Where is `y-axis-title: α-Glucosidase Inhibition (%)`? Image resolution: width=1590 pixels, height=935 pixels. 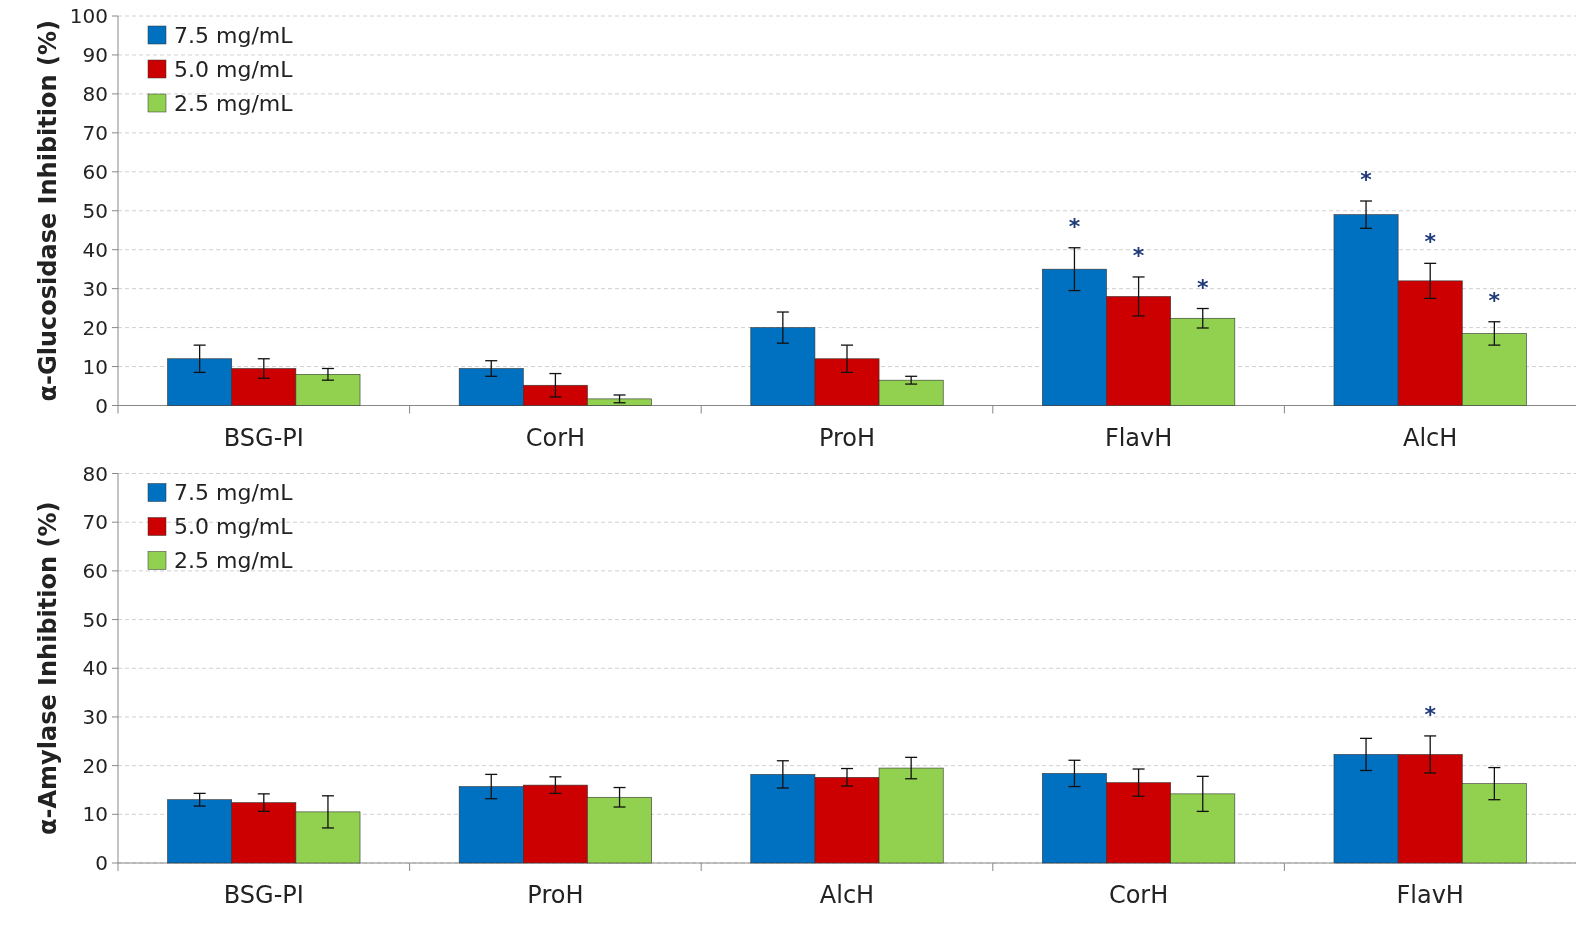 y-axis-title: α-Glucosidase Inhibition (%) is located at coordinates (48, 211).